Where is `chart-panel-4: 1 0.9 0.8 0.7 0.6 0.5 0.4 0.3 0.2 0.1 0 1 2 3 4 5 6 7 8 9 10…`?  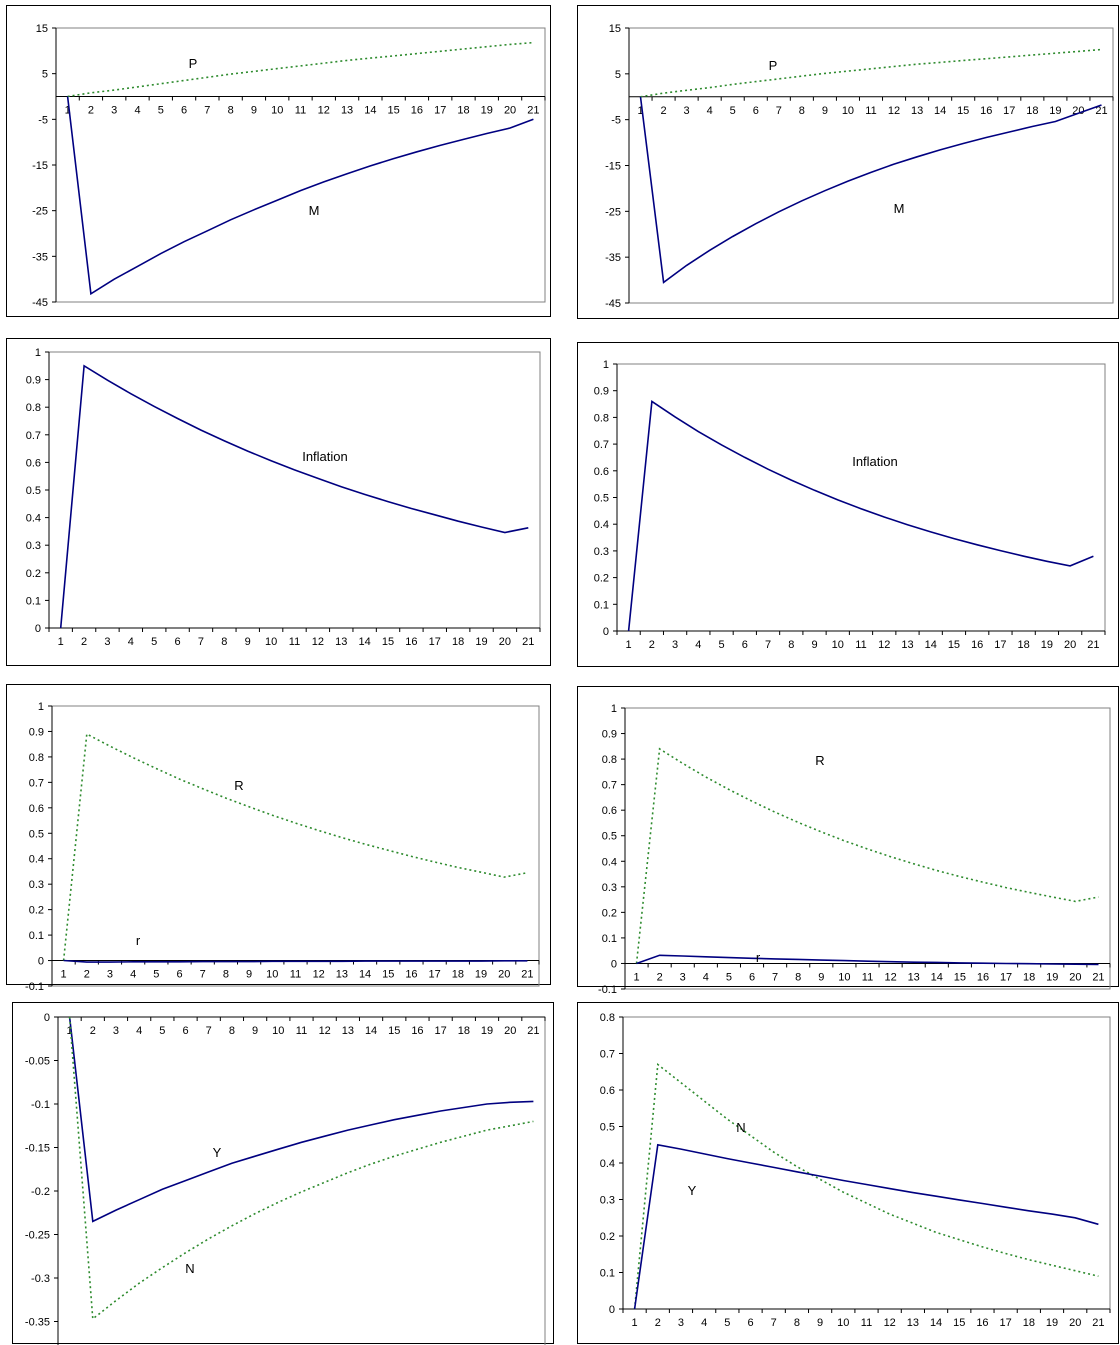 chart-panel-4: 1 0.9 0.8 0.7 0.6 0.5 0.4 0.3 0.2 0.1 0 1 2 3 4 5 6 7 8 9 10… is located at coordinates (848, 504).